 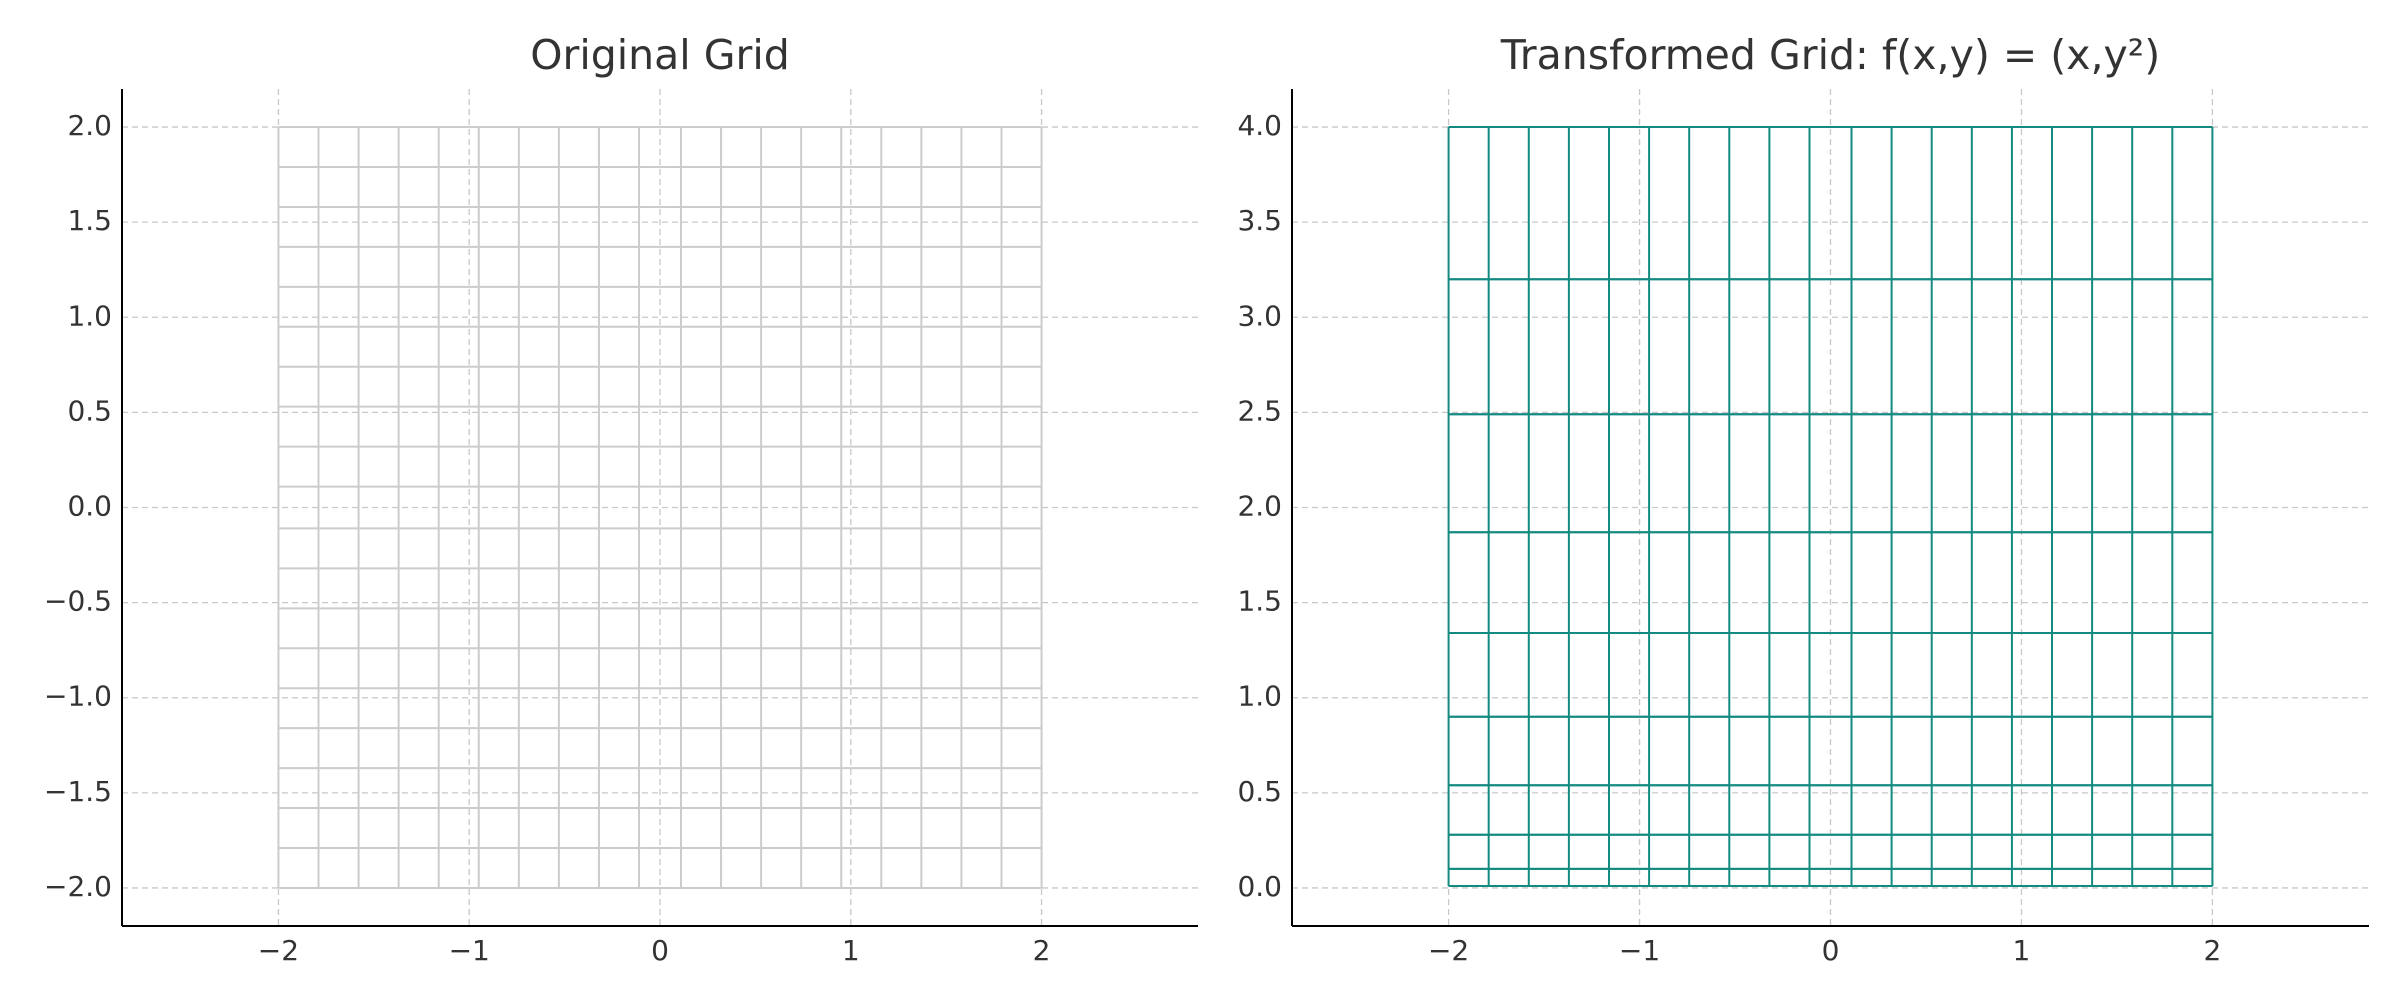 I want to click on y-tick-label: 4.0, so click(x=1259, y=125).